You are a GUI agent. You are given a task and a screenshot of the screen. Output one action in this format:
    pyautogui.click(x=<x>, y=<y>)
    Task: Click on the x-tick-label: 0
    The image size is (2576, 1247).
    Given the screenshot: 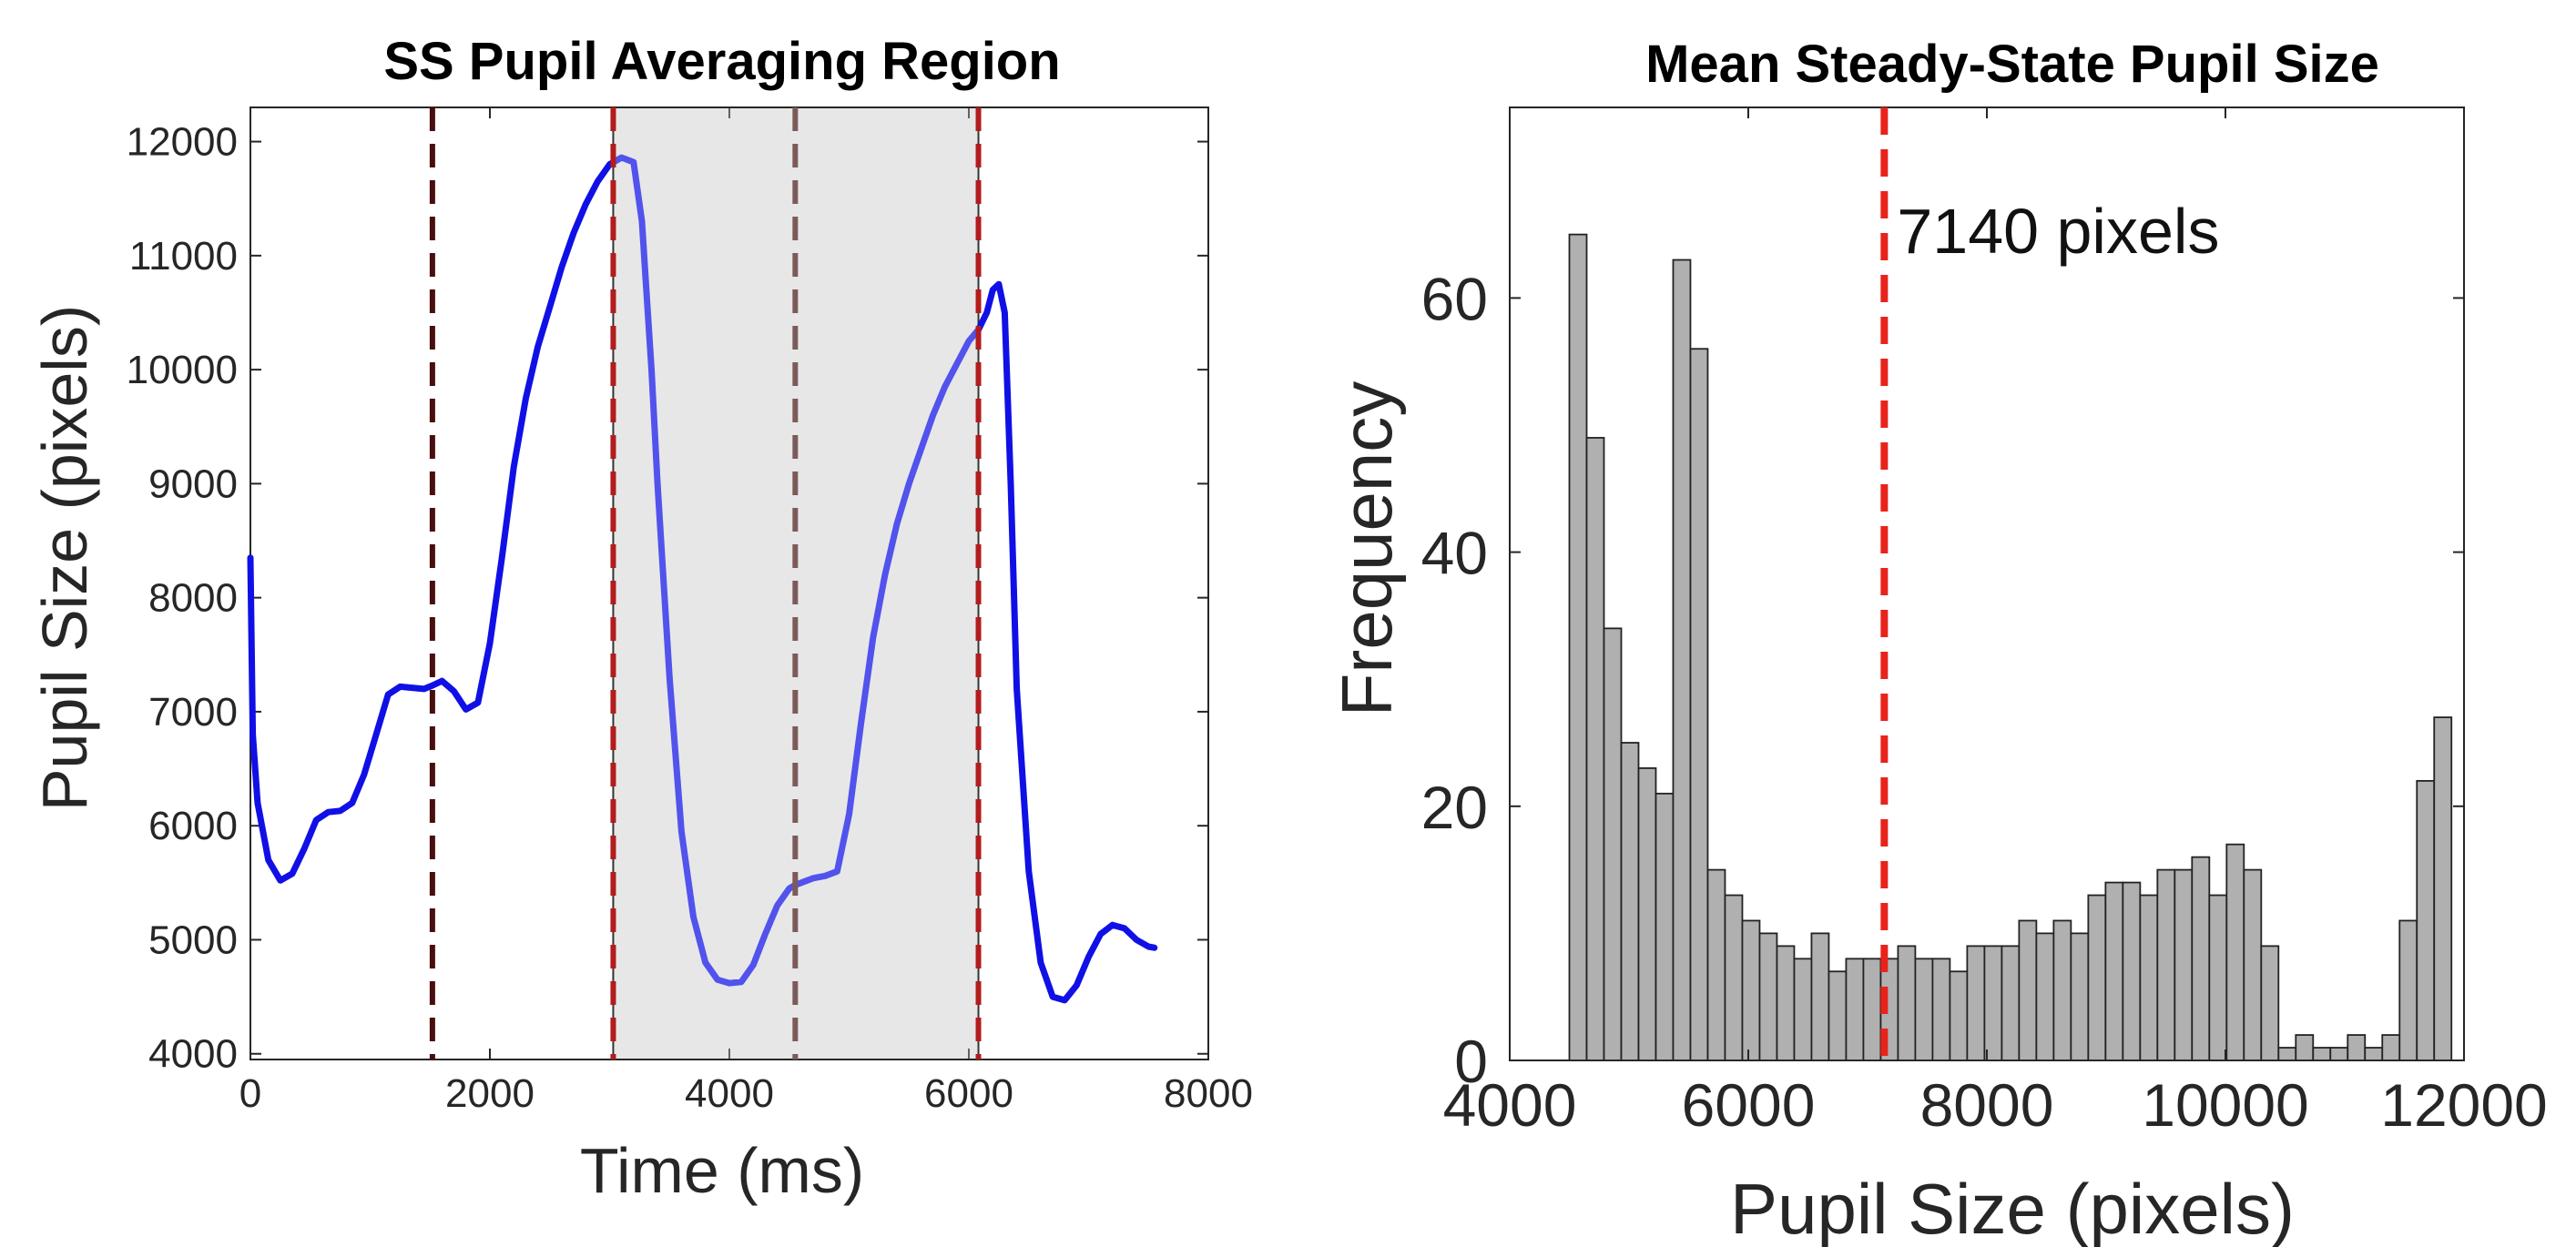 What is the action you would take?
    pyautogui.click(x=250, y=1093)
    